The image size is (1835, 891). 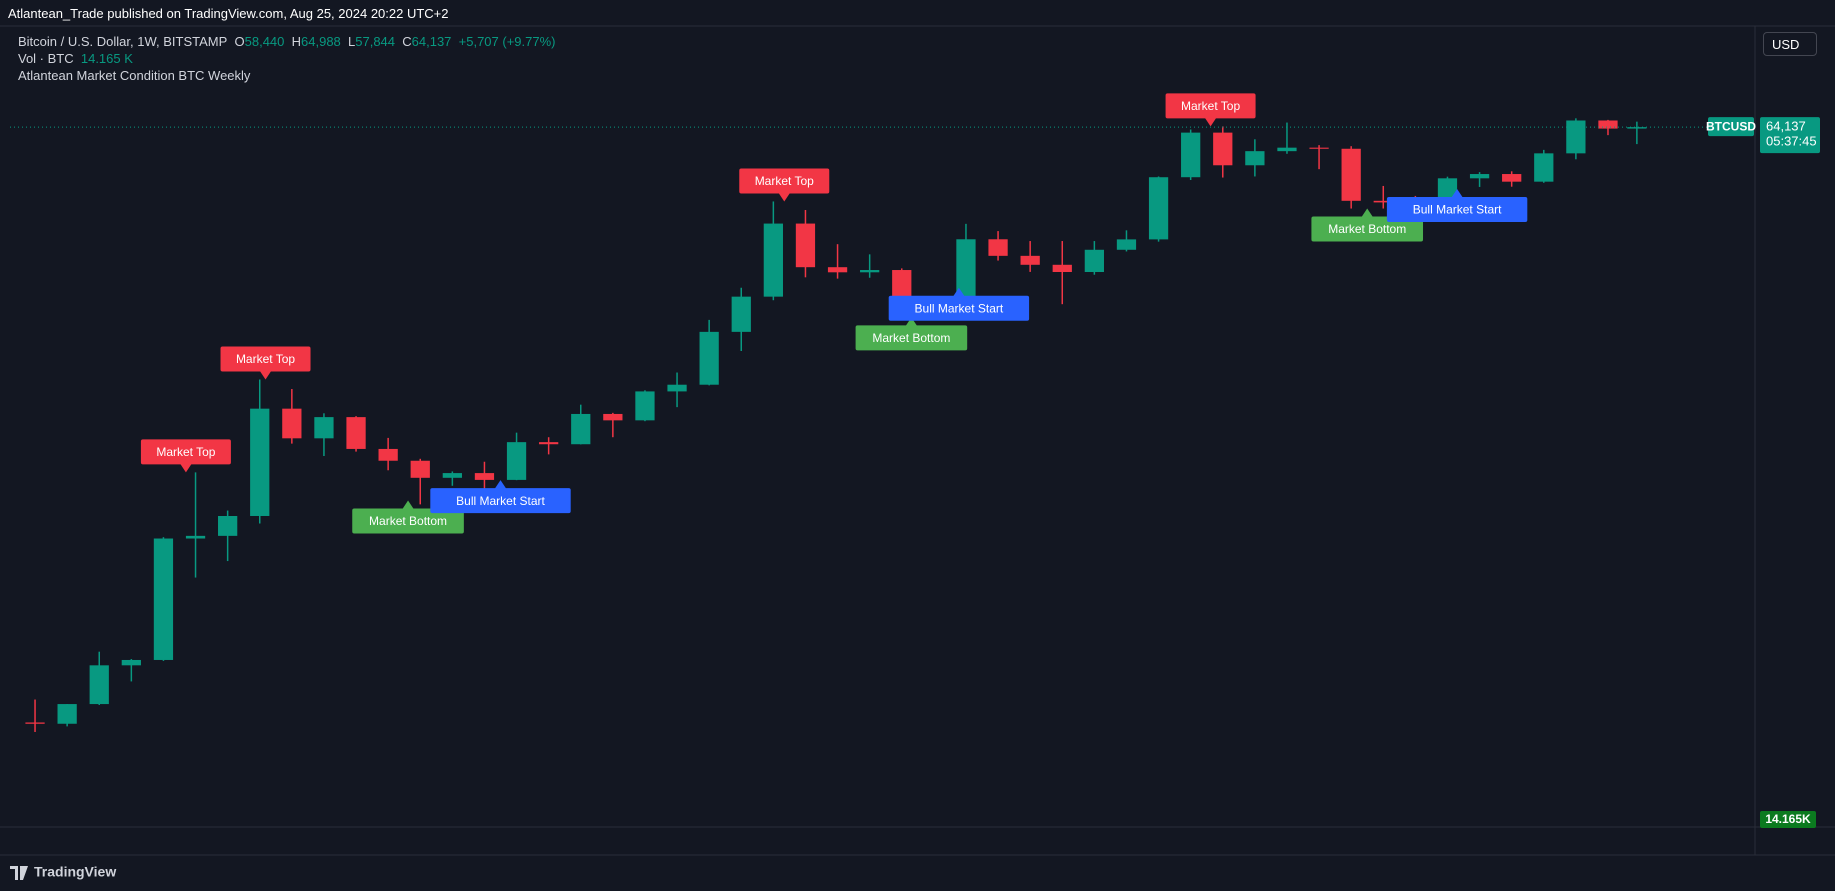 I want to click on high-key: H, so click(x=296, y=41).